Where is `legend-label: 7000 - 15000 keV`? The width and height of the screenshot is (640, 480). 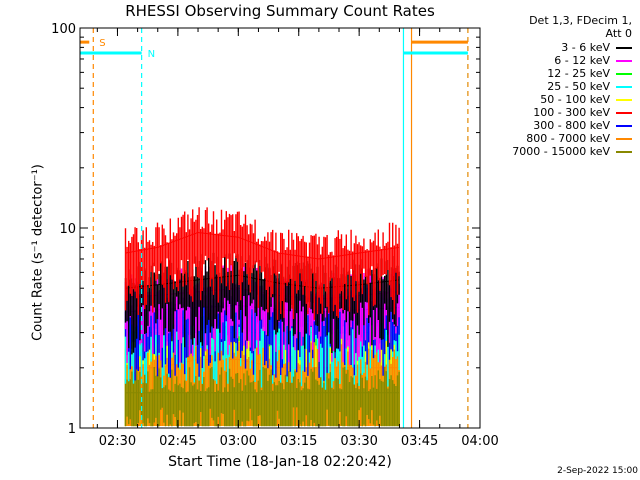 legend-label: 7000 - 15000 keV is located at coordinates (561, 151).